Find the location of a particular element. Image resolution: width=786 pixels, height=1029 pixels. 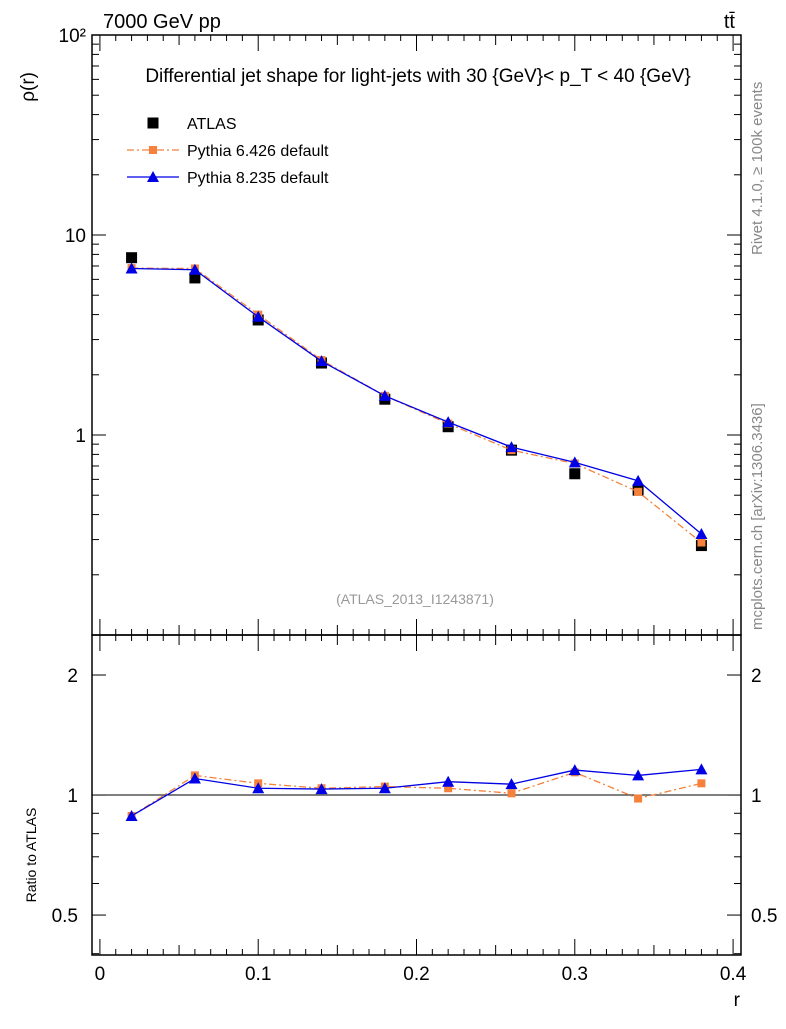

watermark: (ATLAS_2013_I1243871) is located at coordinates (415, 599).